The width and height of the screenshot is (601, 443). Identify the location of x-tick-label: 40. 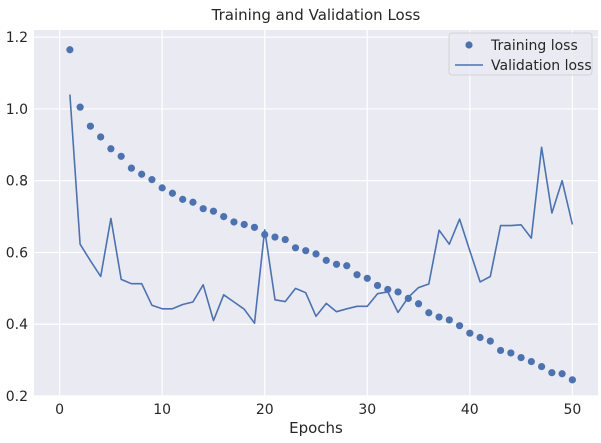
(470, 410).